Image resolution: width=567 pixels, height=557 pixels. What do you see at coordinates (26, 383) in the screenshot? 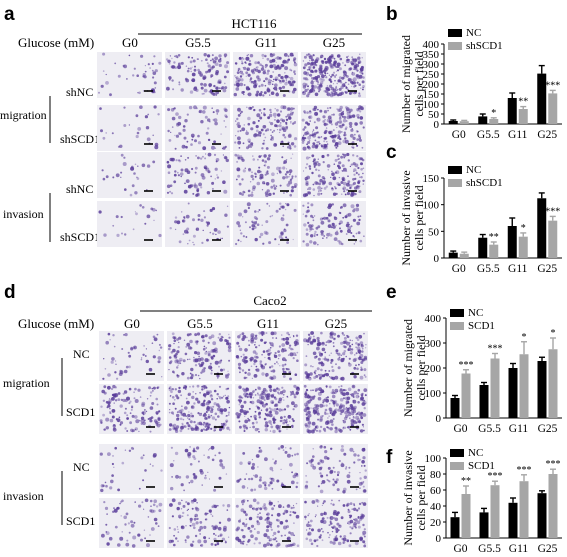
I see `group-label-d-migration: migration` at bounding box center [26, 383].